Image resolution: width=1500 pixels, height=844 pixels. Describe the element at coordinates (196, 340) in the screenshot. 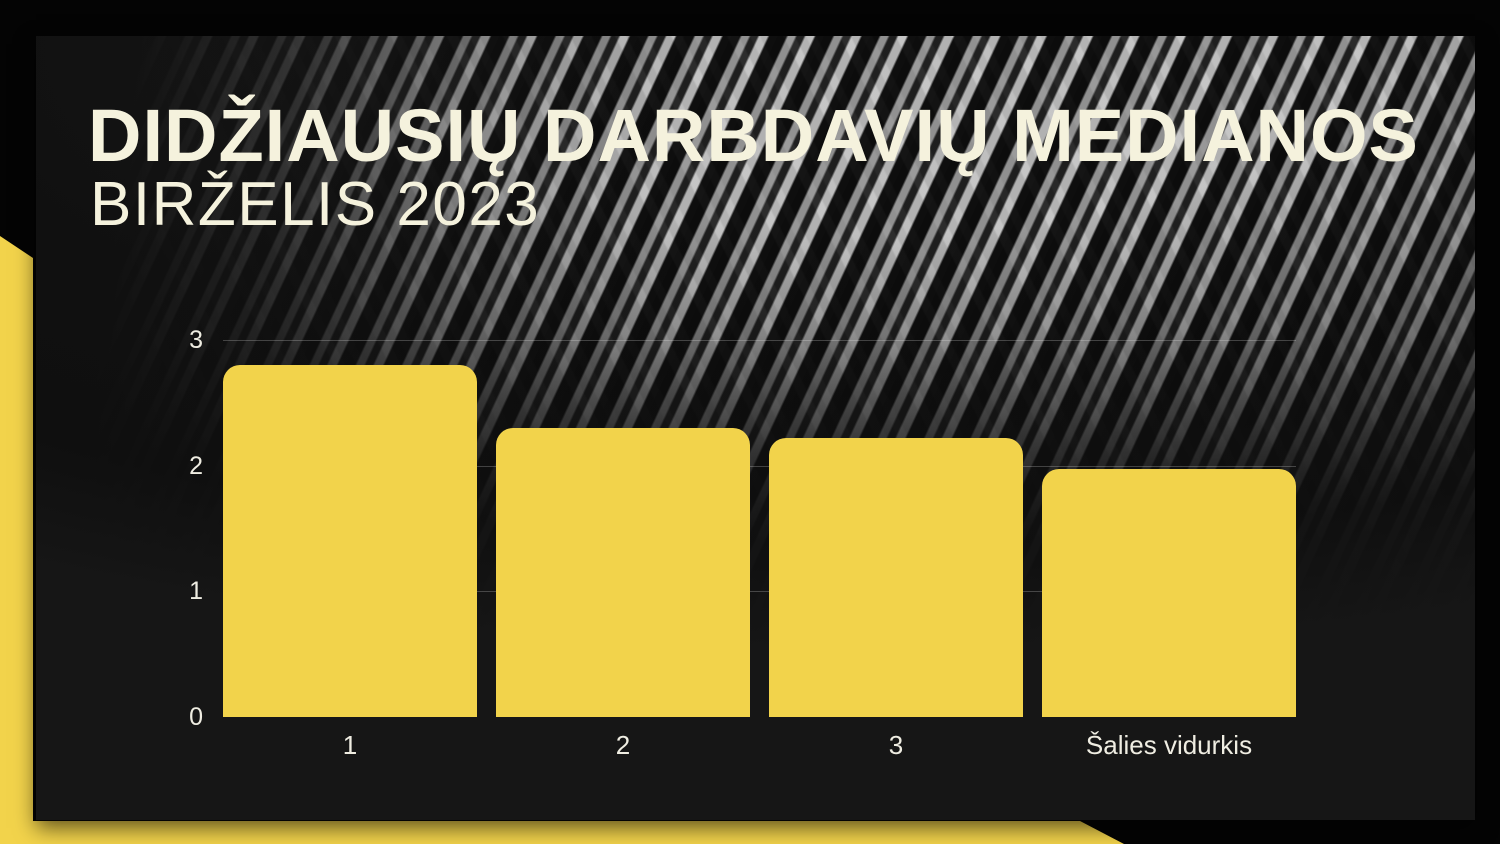

I see `y-axis-tick-label: 3` at that location.